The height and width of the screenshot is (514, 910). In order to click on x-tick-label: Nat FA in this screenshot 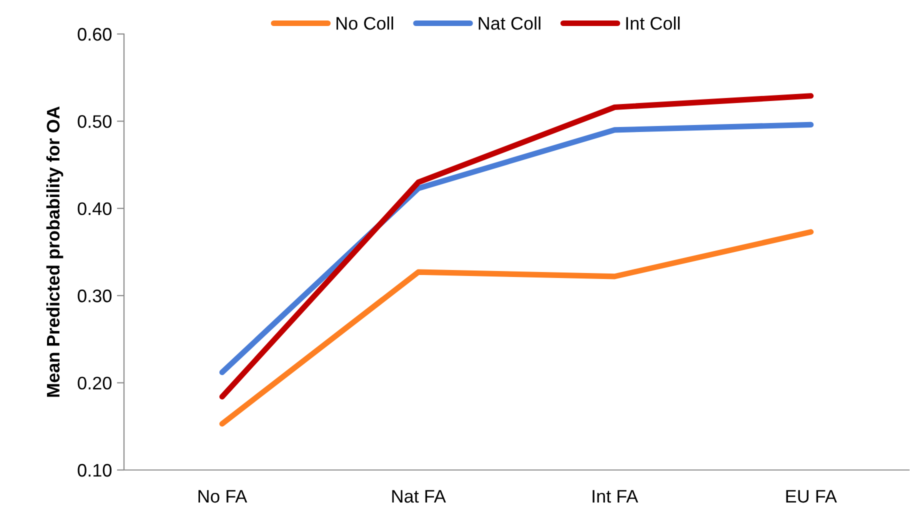, I will do `click(419, 496)`.